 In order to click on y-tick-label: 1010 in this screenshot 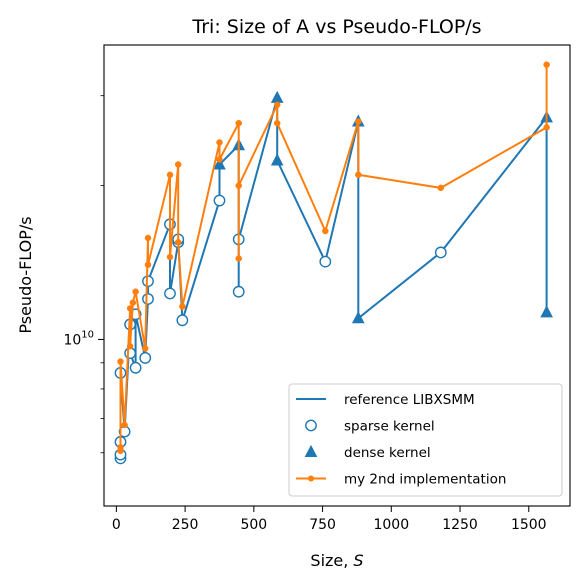, I will do `click(78, 338)`.